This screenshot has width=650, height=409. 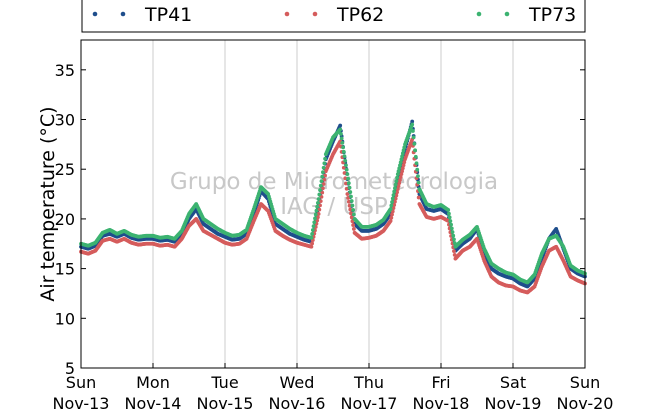 I want to click on x-tick-date-label: Nov-18, so click(x=441, y=401).